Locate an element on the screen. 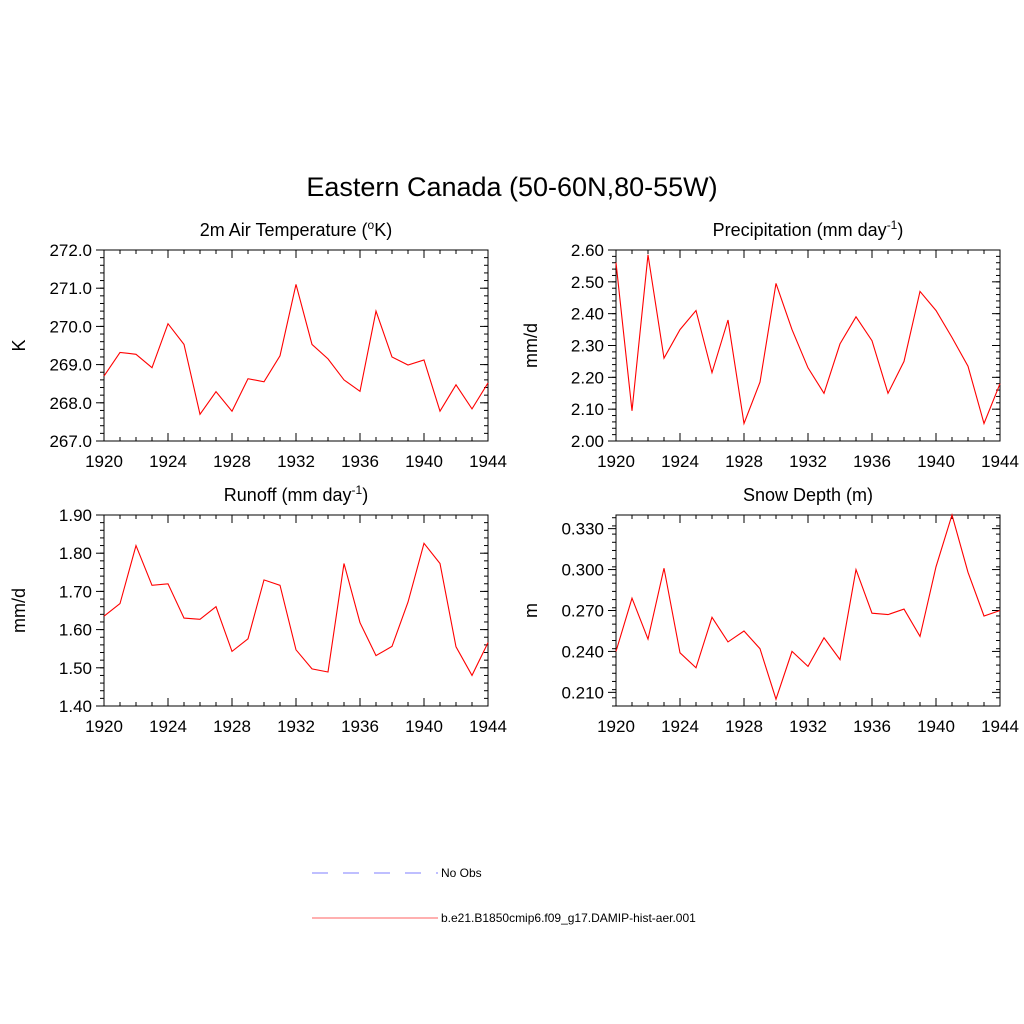 Image resolution: width=1024 pixels, height=1024 pixels. panel-title-text: Snow Depth (m) is located at coordinates (808, 495).